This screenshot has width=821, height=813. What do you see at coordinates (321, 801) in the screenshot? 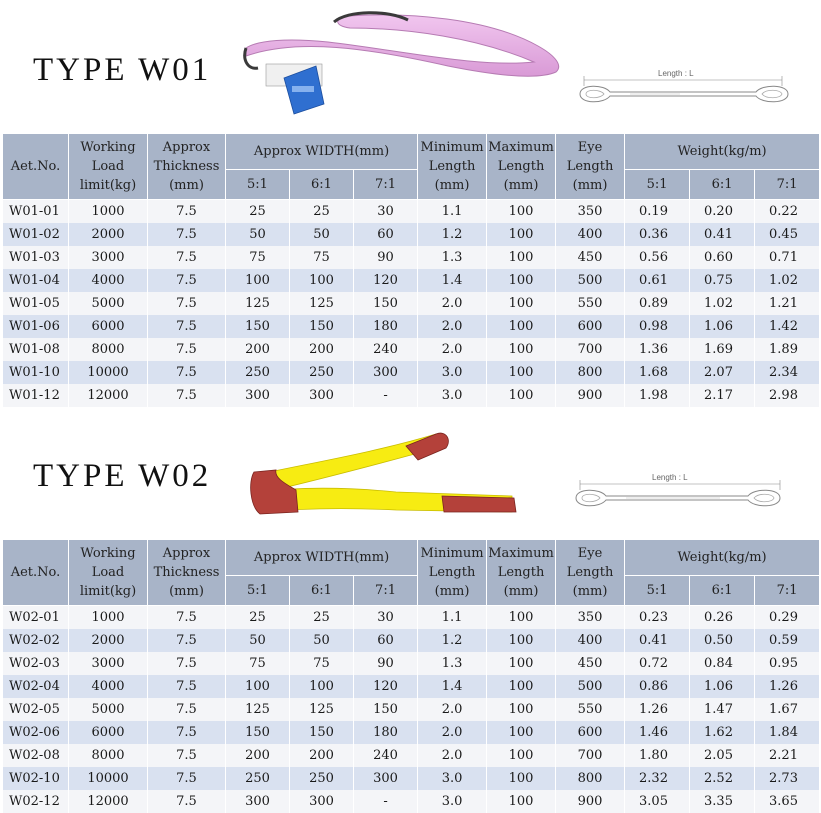
I see `cell-width-6-1: 300` at bounding box center [321, 801].